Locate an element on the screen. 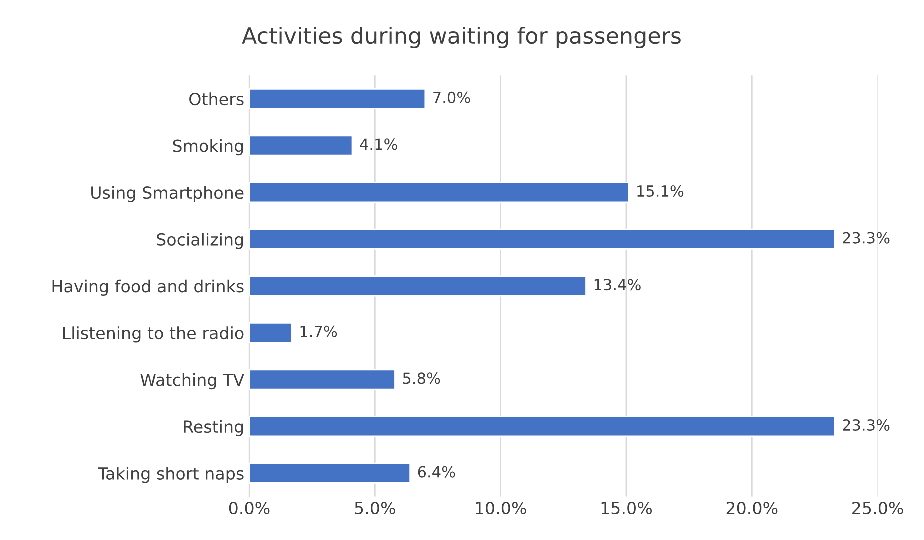 The height and width of the screenshot is (540, 924). x-tick-label: 20.0% is located at coordinates (752, 508).